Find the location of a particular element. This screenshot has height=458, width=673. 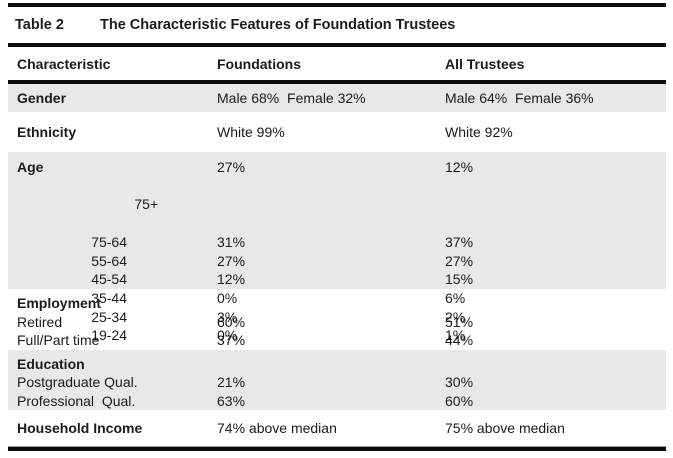

foundations-value: 31% is located at coordinates (231, 241).